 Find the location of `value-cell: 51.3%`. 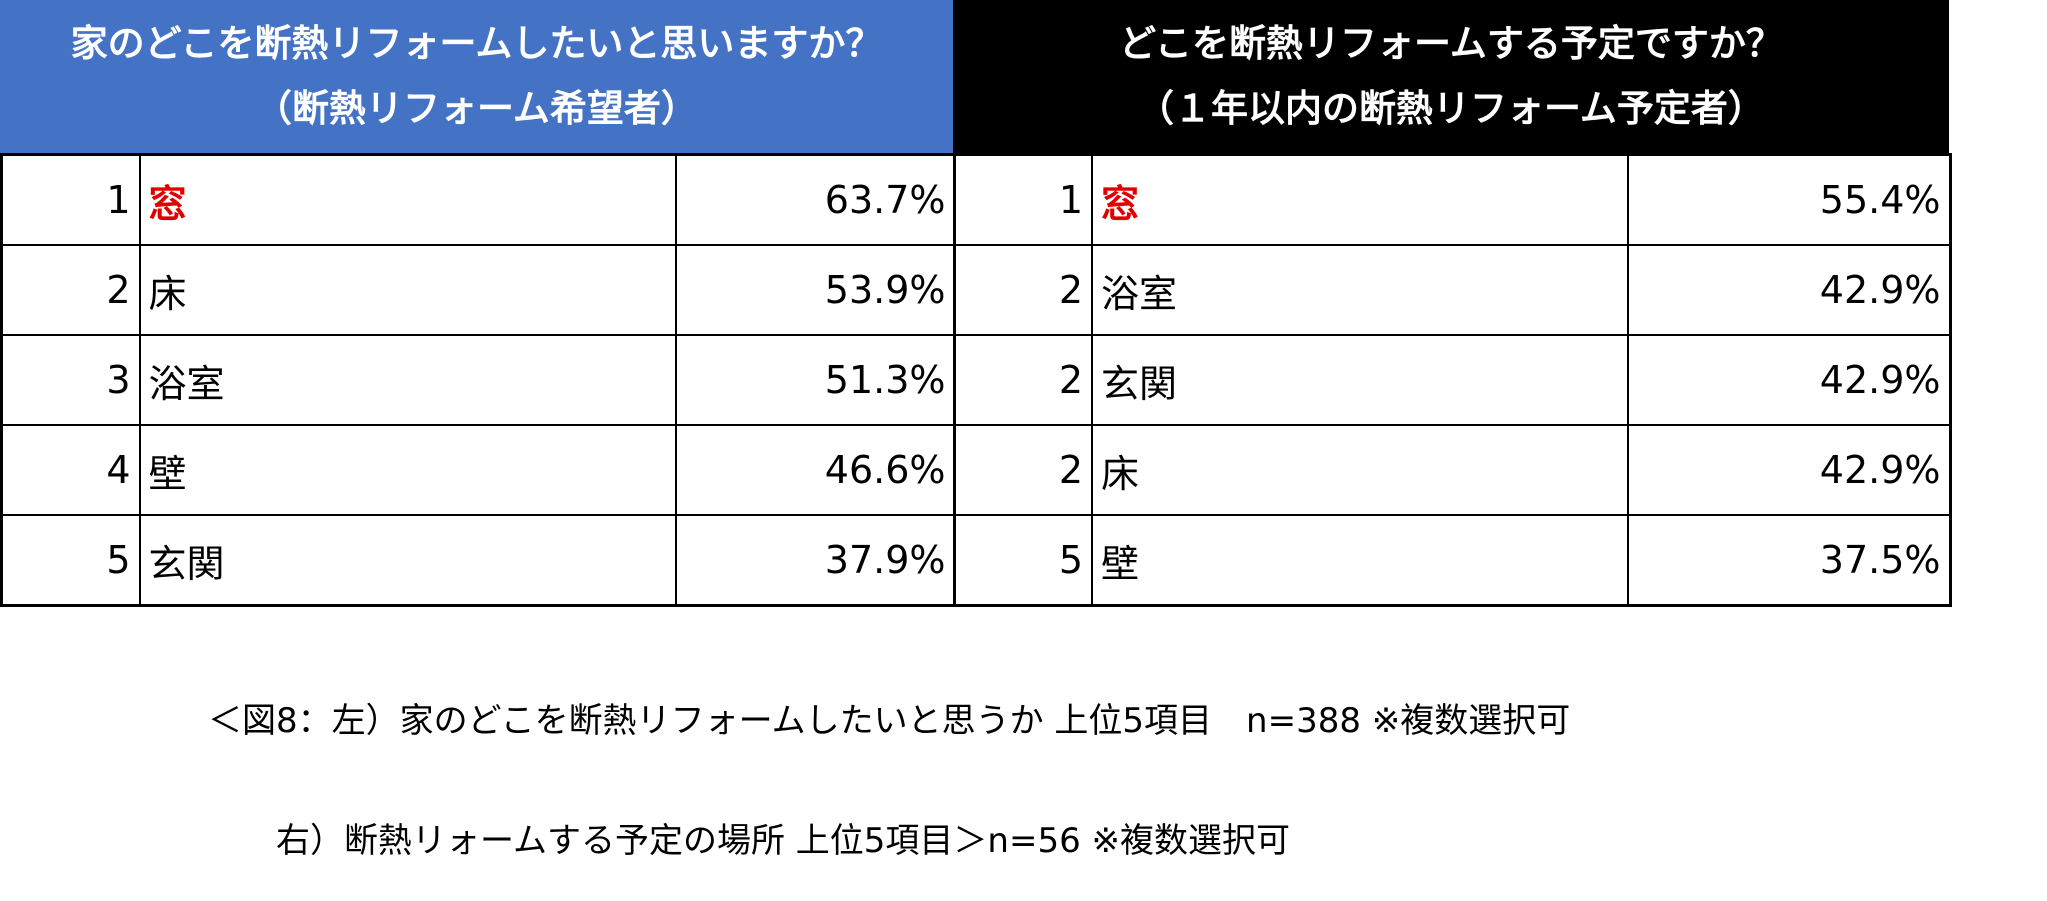

value-cell: 51.3% is located at coordinates (815, 380).